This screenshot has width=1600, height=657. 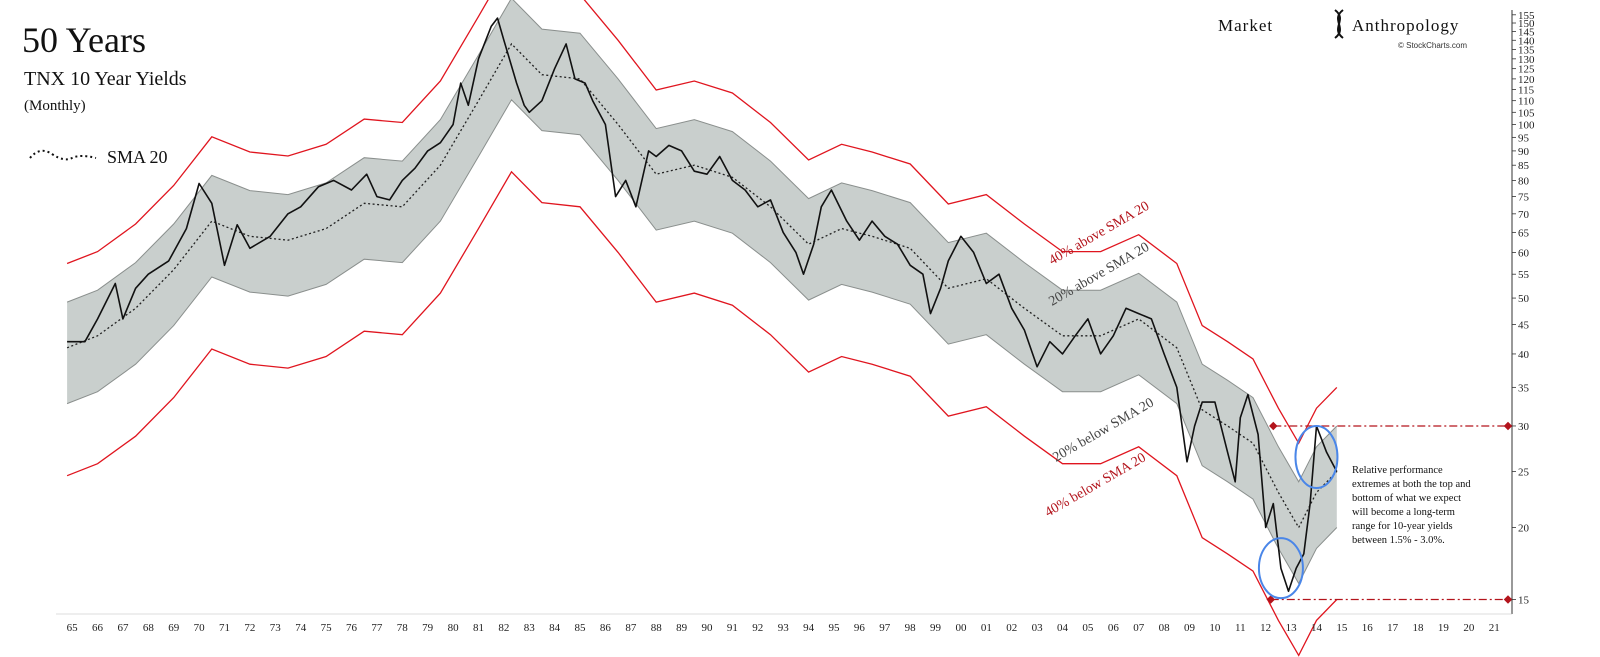 What do you see at coordinates (63, 155) in the screenshot?
I see `legend-sma-swatch` at bounding box center [63, 155].